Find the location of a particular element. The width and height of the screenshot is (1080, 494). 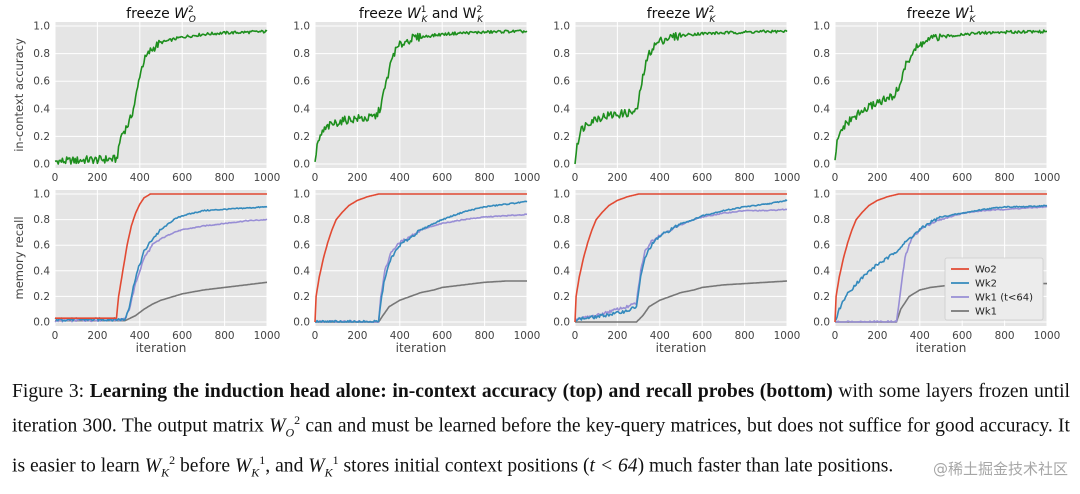

panel-title: freeze W2 K is located at coordinates (682, 15).